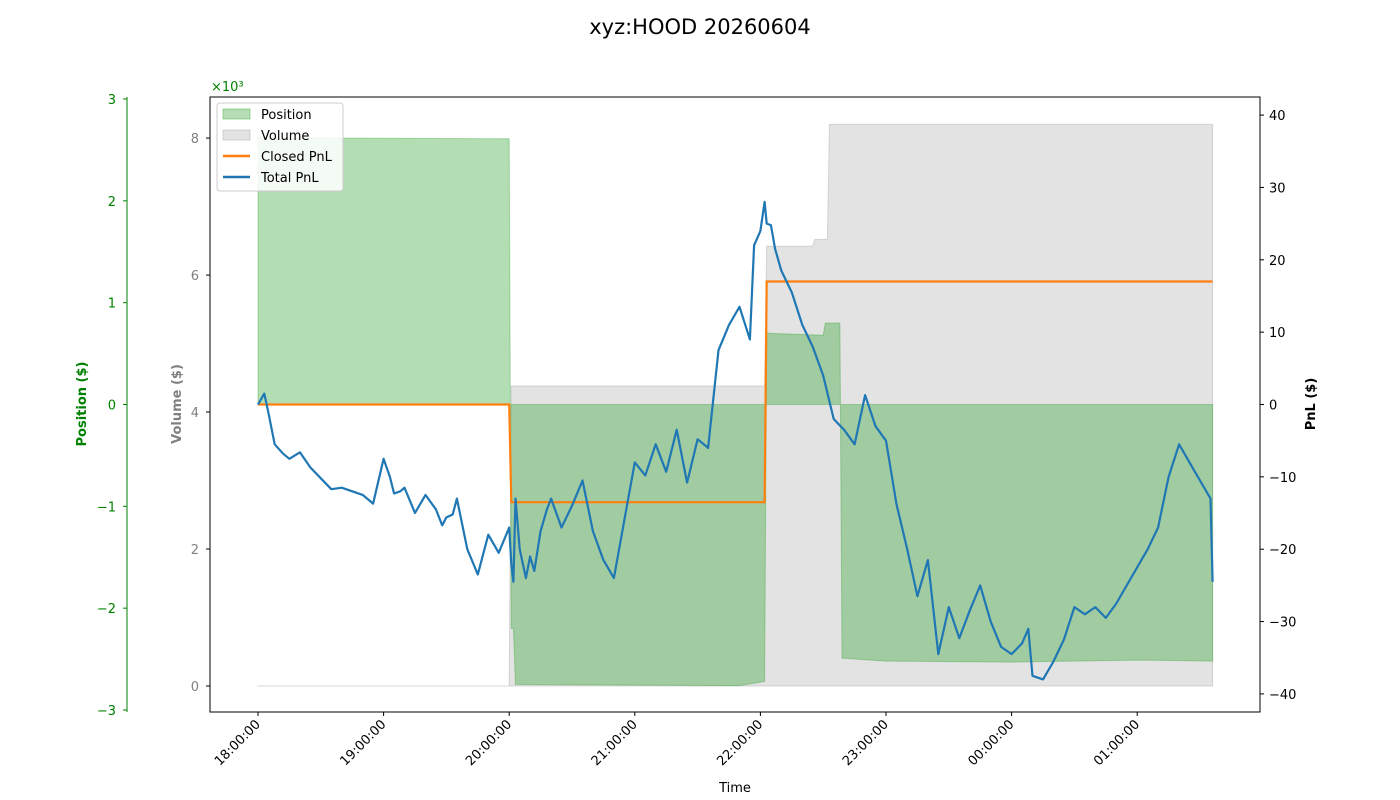  What do you see at coordinates (1278, 406) in the screenshot?
I see `pnl-axis: −40 −30 −20 −10 0 10 20 30 40` at bounding box center [1278, 406].